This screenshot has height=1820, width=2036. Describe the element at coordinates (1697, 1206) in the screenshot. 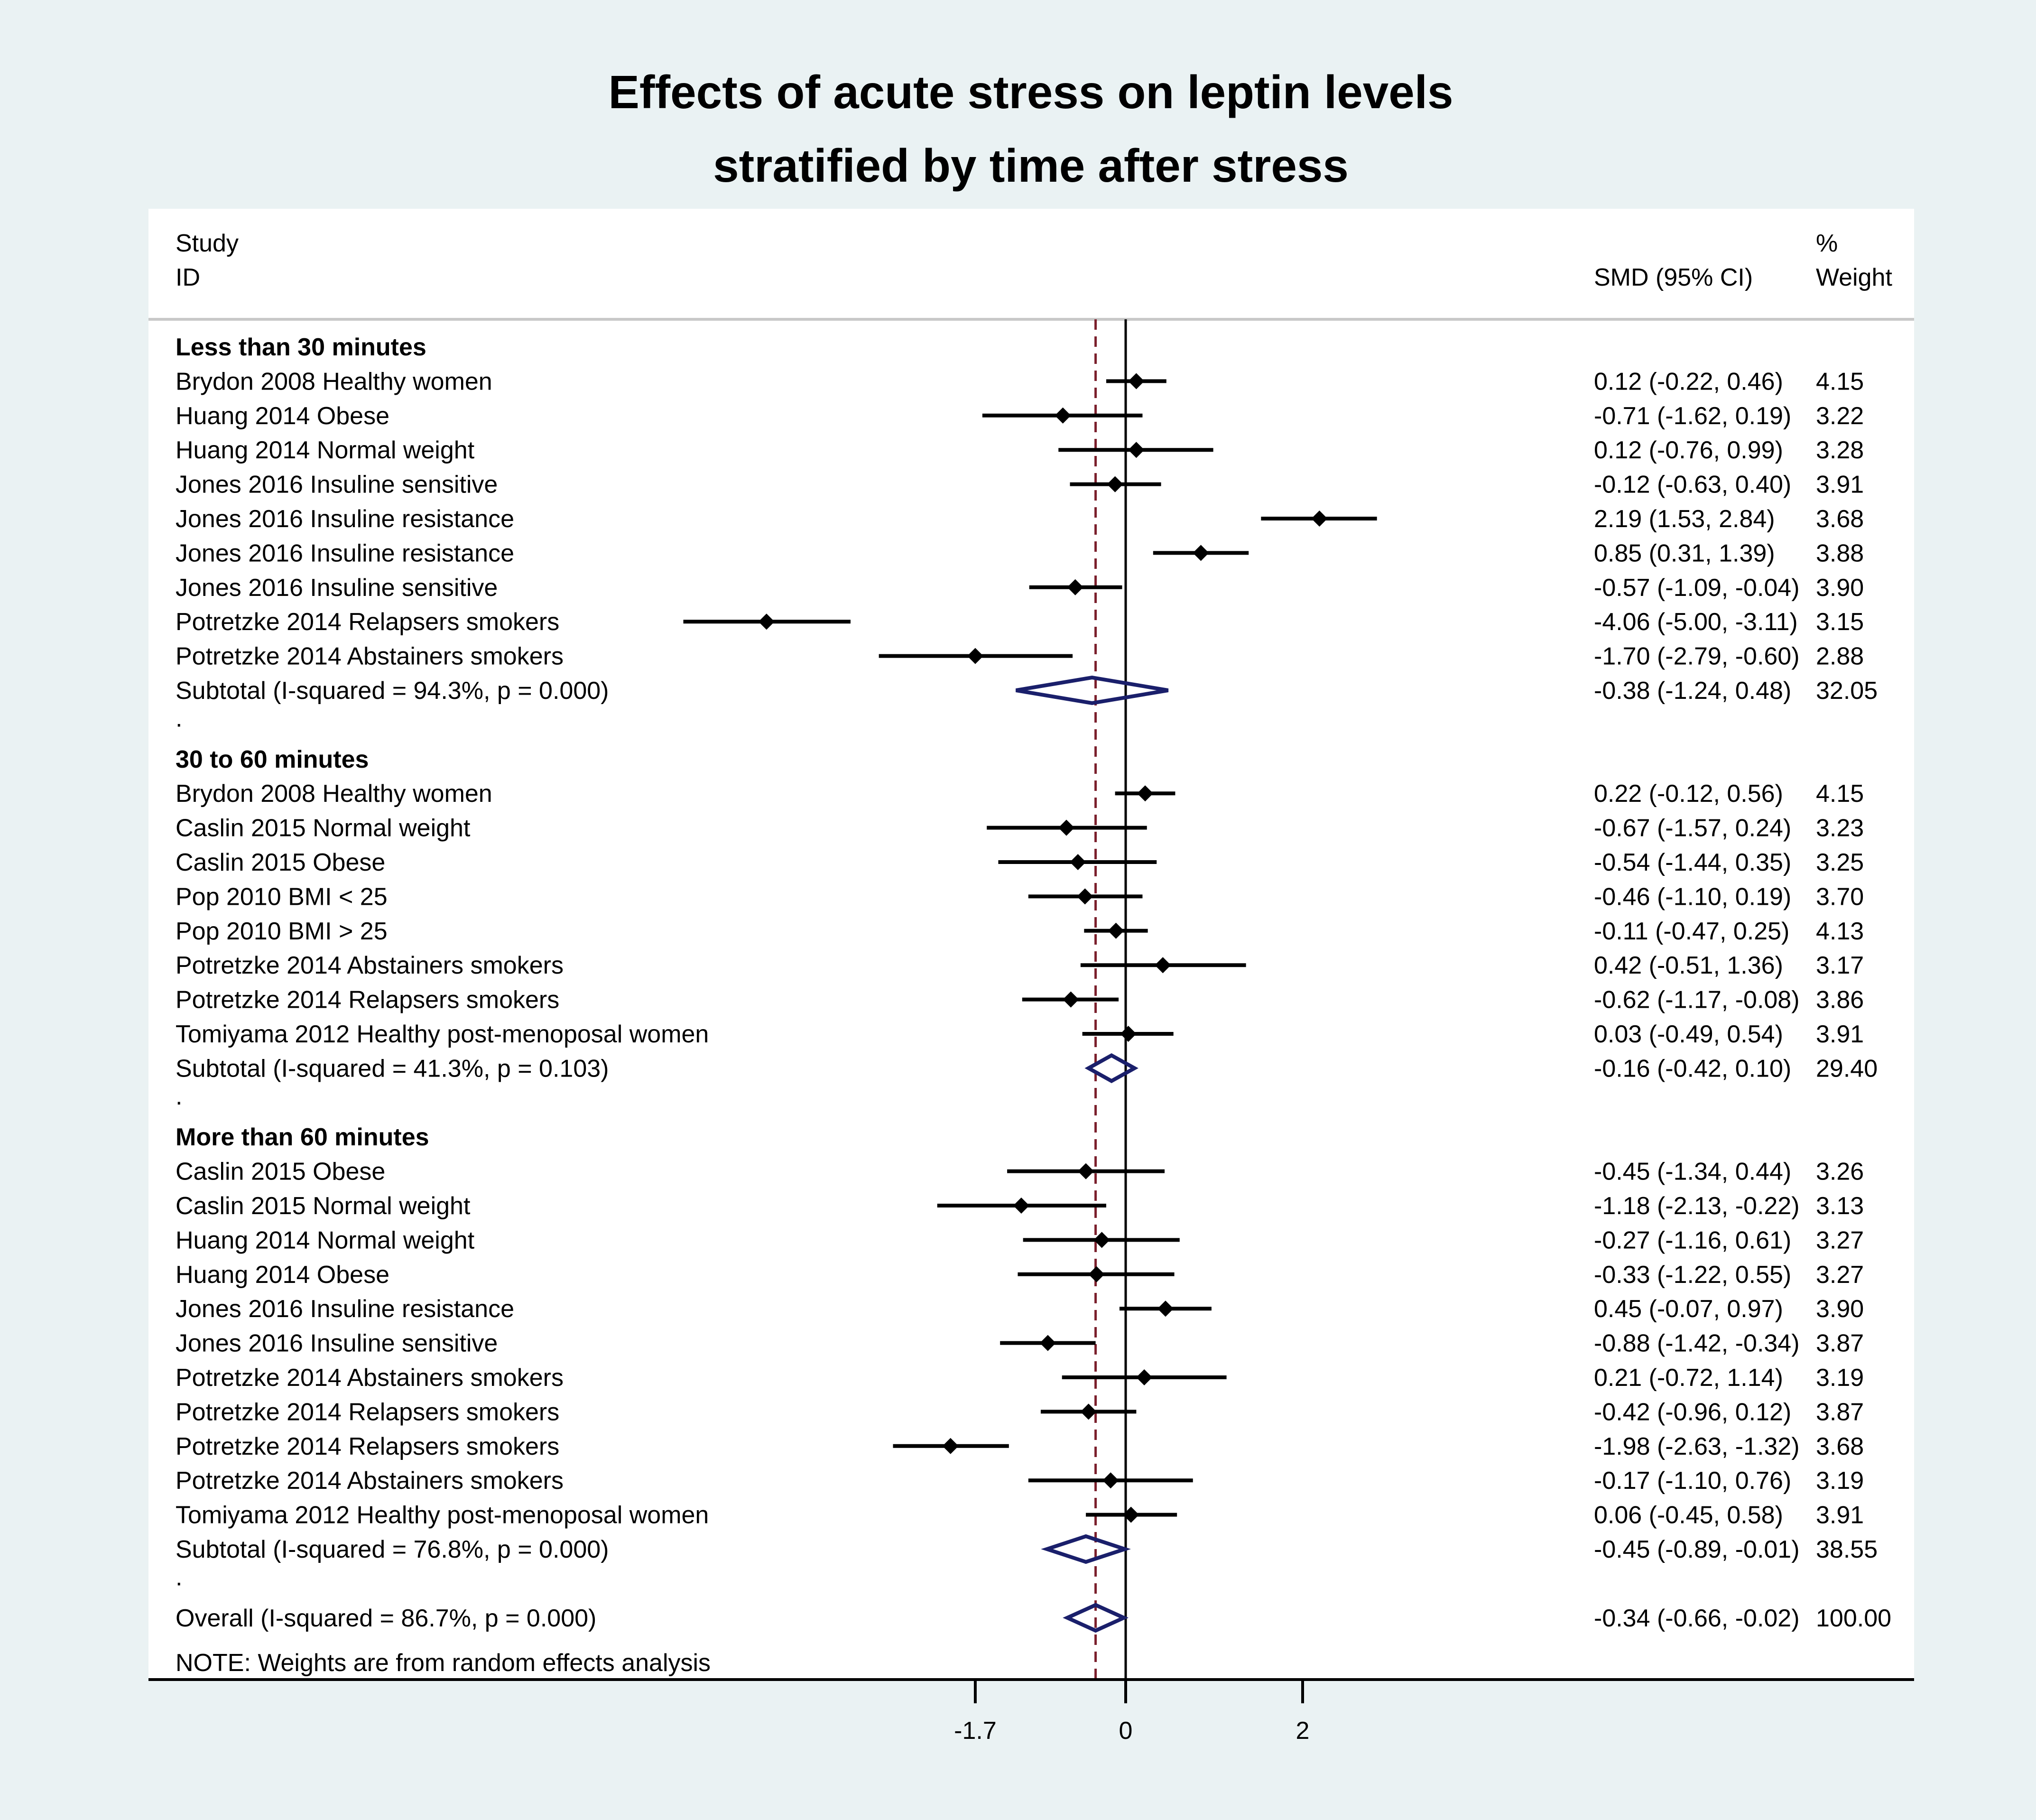

I see `study-ci-text: -1.18 (-2.13, -0.22)` at that location.